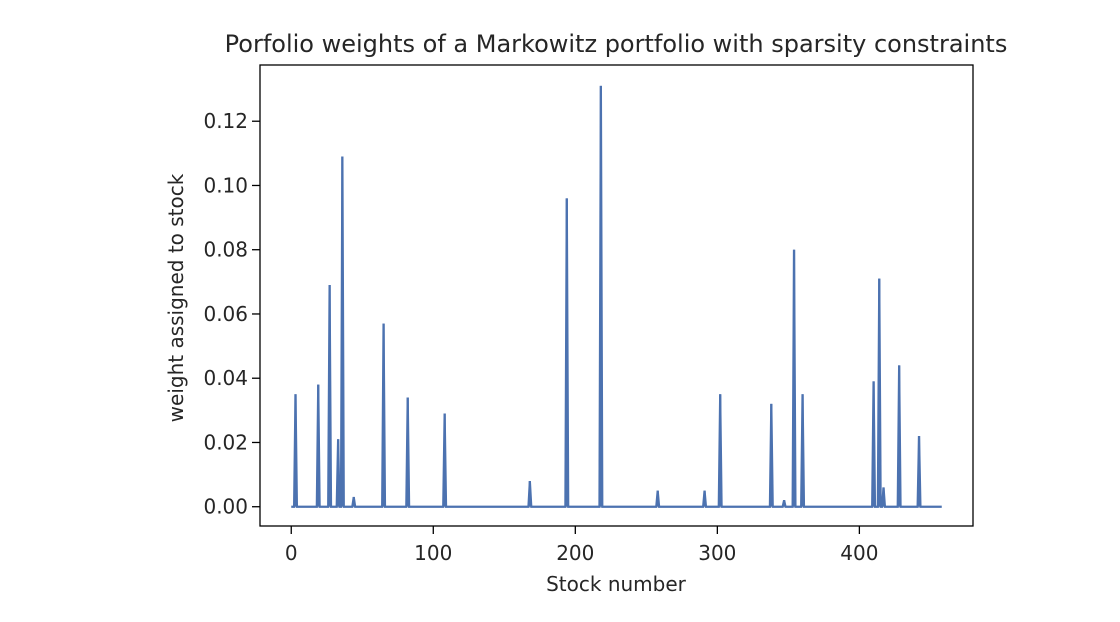  What do you see at coordinates (225, 442) in the screenshot?
I see `y-tick-label-1: 0.02` at bounding box center [225, 442].